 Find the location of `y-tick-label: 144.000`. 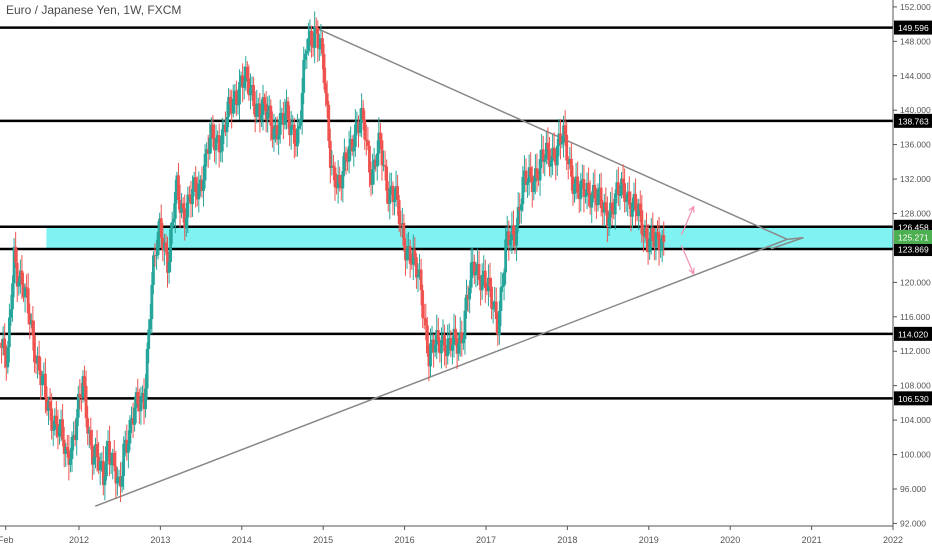

y-tick-label: 144.000 is located at coordinates (915, 76).